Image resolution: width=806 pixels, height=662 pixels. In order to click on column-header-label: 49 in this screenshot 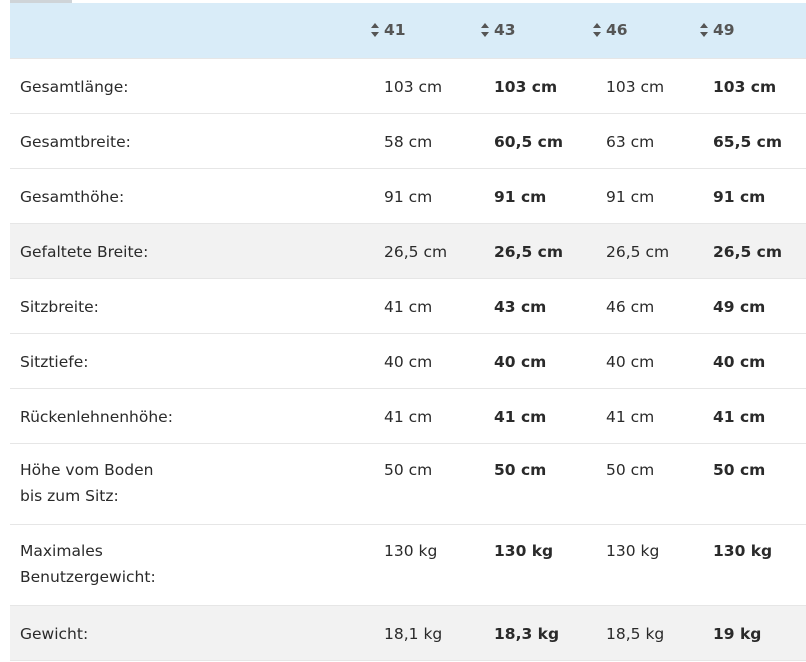, I will do `click(724, 30)`.